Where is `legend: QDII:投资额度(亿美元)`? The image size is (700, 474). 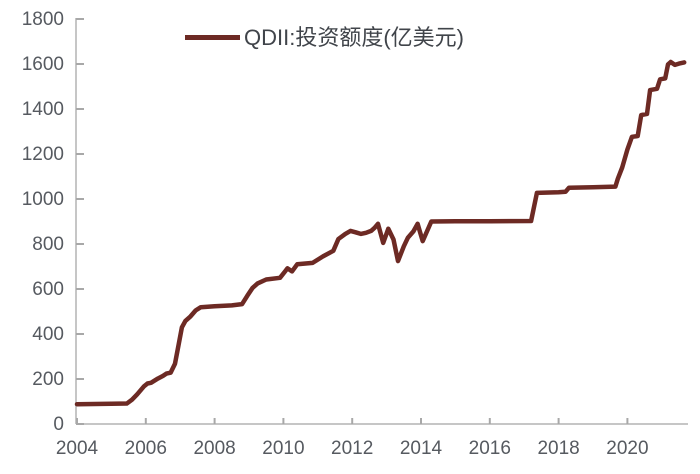 legend: QDII:投资额度(亿美元) is located at coordinates (324, 37).